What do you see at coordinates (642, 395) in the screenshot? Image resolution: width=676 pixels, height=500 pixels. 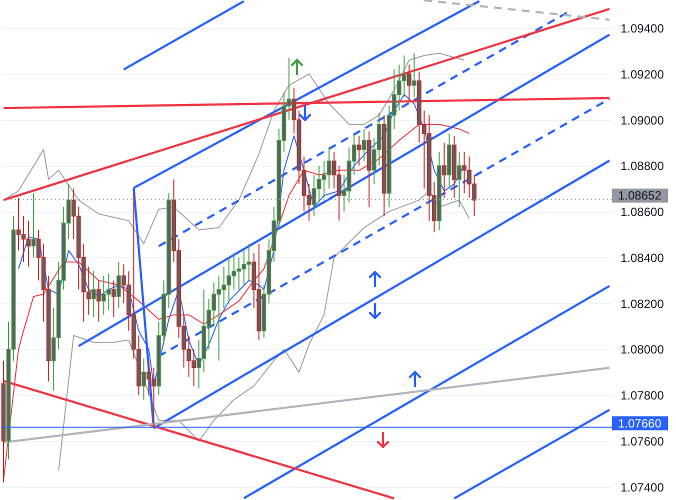 I see `y-tick-label: 1.07800` at bounding box center [642, 395].